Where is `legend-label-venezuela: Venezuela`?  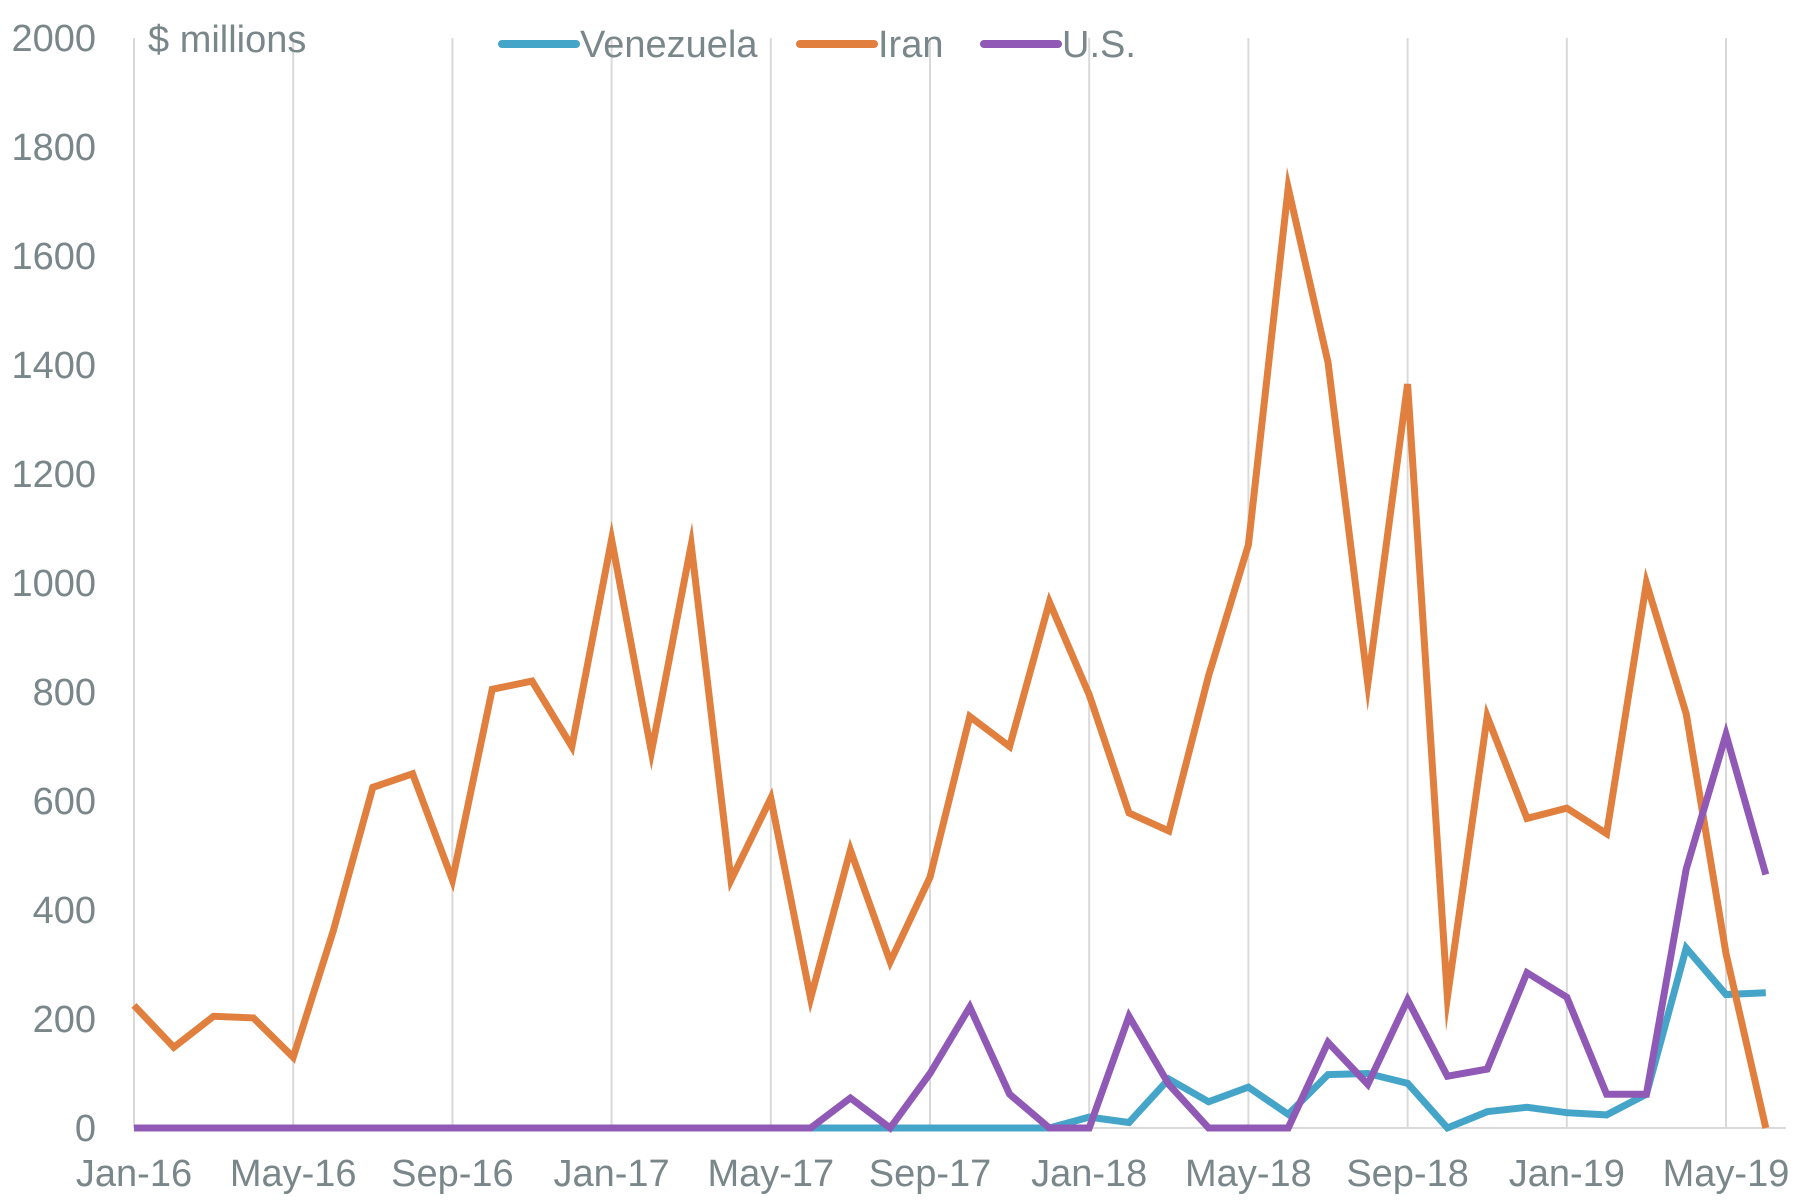
legend-label-venezuela: Venezuela is located at coordinates (669, 45).